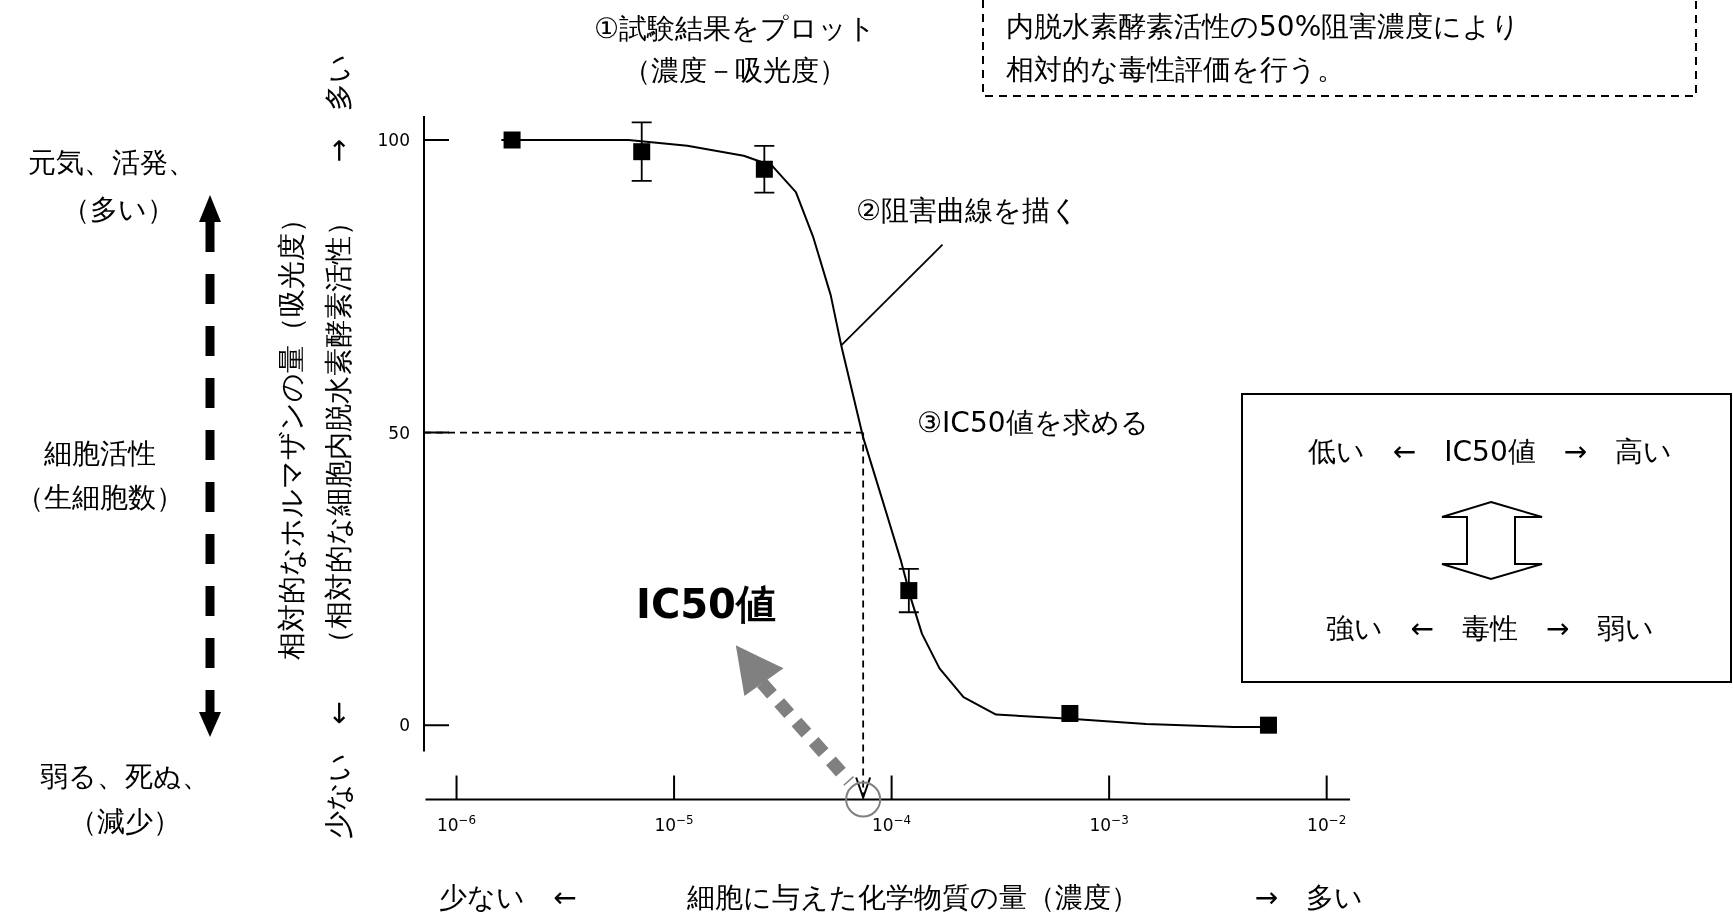  What do you see at coordinates (99, 453) in the screenshot?
I see `text: 細胞活性` at bounding box center [99, 453].